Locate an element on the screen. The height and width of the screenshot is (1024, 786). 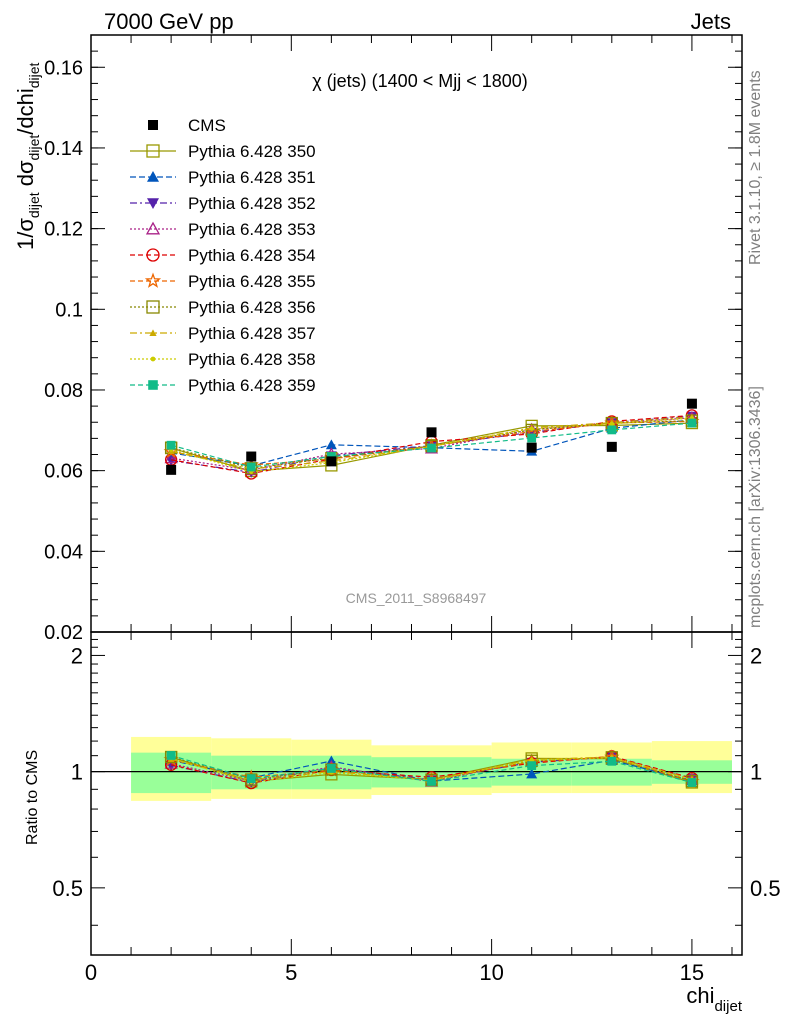
x-axis-label: chidijet is located at coordinates (714, 999).